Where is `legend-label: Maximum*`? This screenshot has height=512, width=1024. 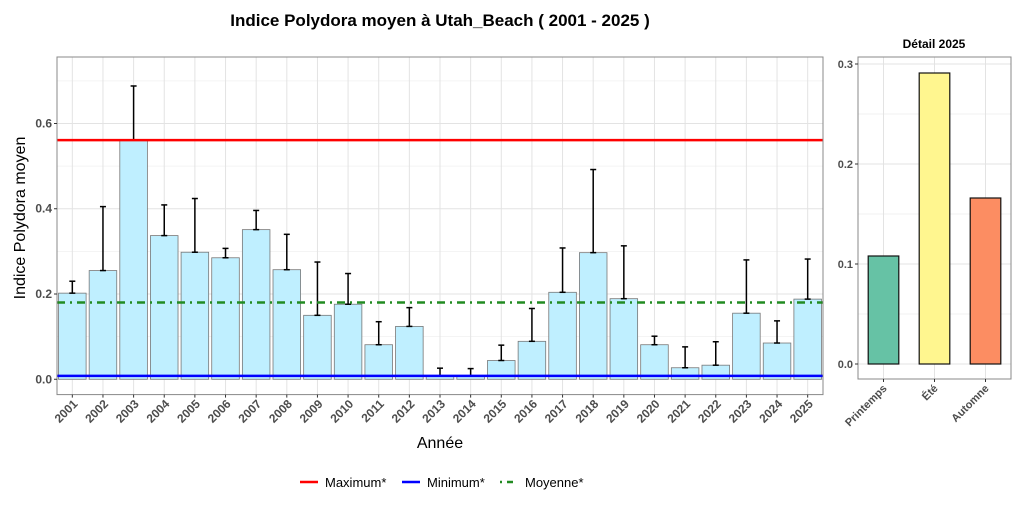
legend-label: Maximum* is located at coordinates (355, 482).